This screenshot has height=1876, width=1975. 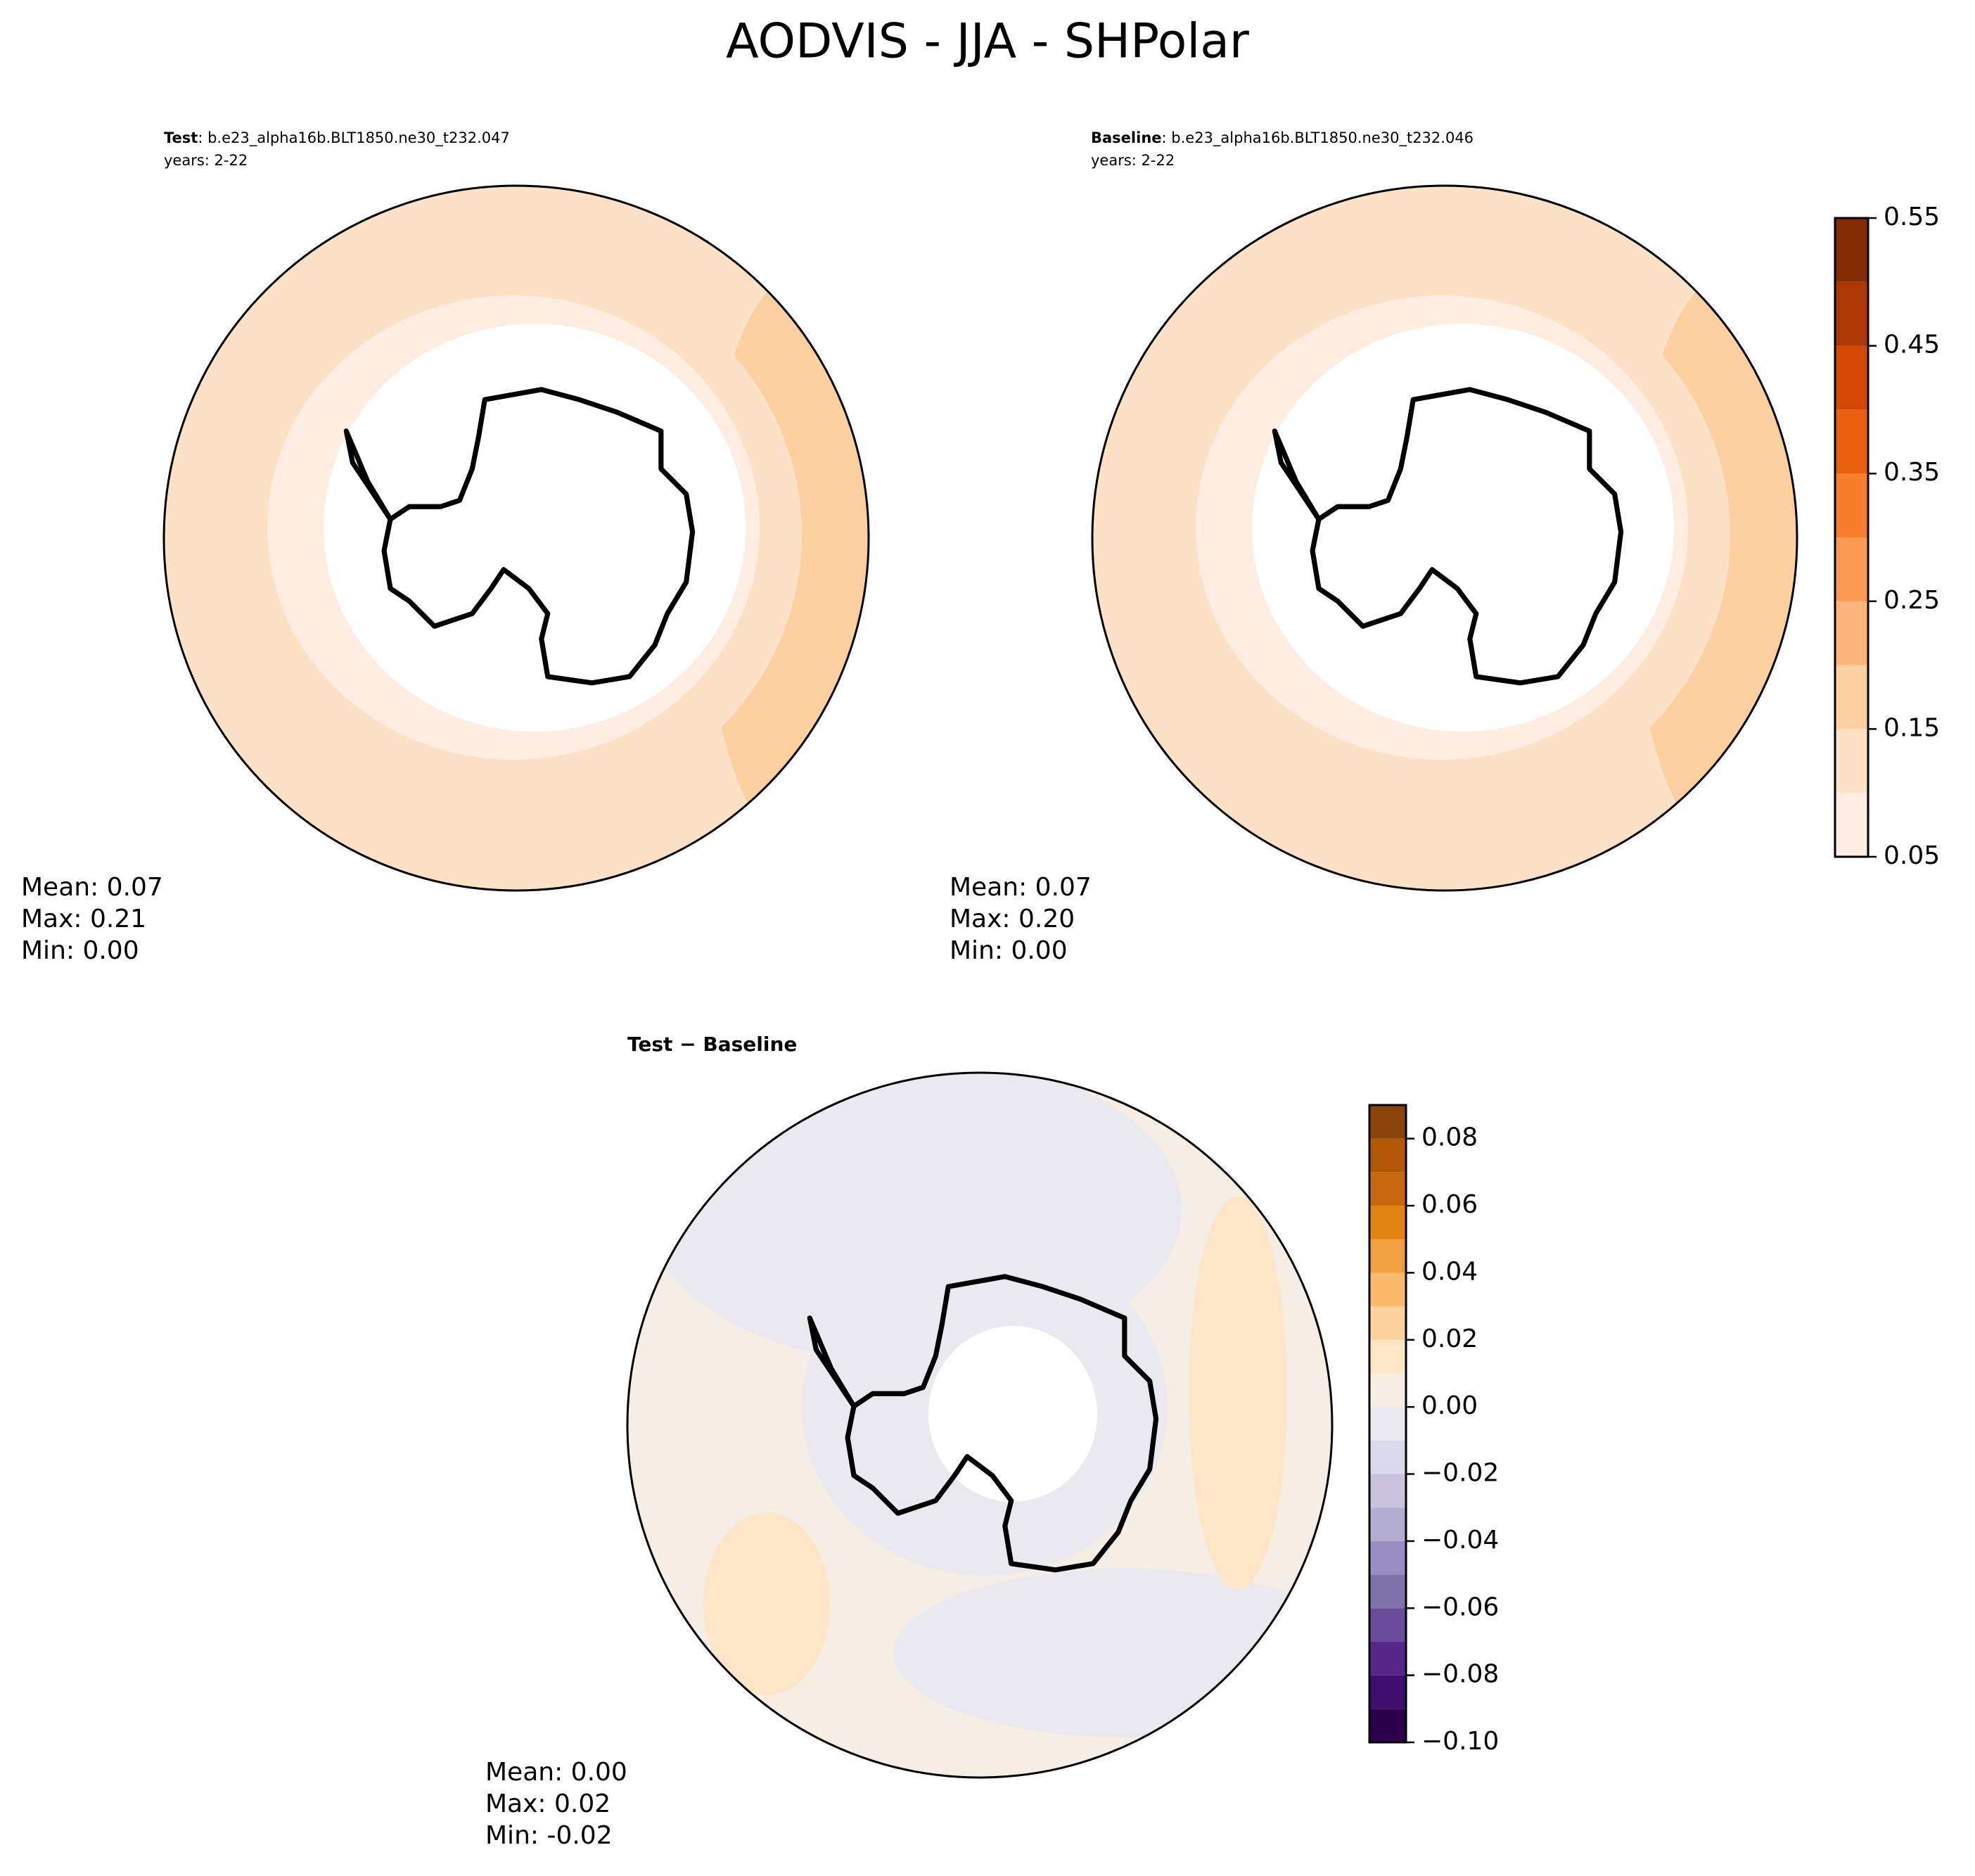 What do you see at coordinates (1012, 919) in the screenshot?
I see `stat-line: Max: 0.20` at bounding box center [1012, 919].